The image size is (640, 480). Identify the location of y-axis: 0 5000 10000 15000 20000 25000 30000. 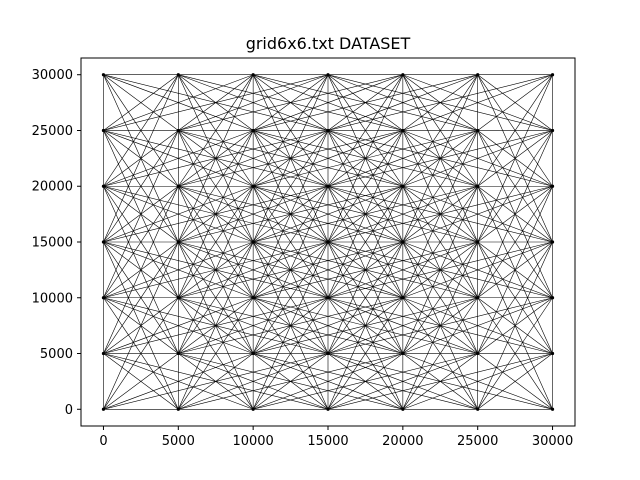
(56, 243).